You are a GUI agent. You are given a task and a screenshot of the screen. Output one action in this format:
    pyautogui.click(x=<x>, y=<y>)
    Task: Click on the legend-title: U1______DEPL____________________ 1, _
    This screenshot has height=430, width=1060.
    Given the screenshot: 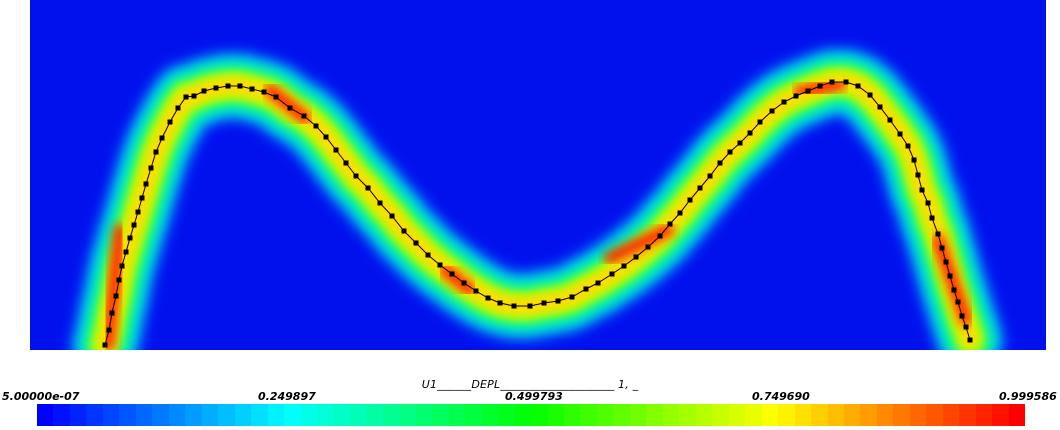 What is the action you would take?
    pyautogui.click(x=530, y=384)
    